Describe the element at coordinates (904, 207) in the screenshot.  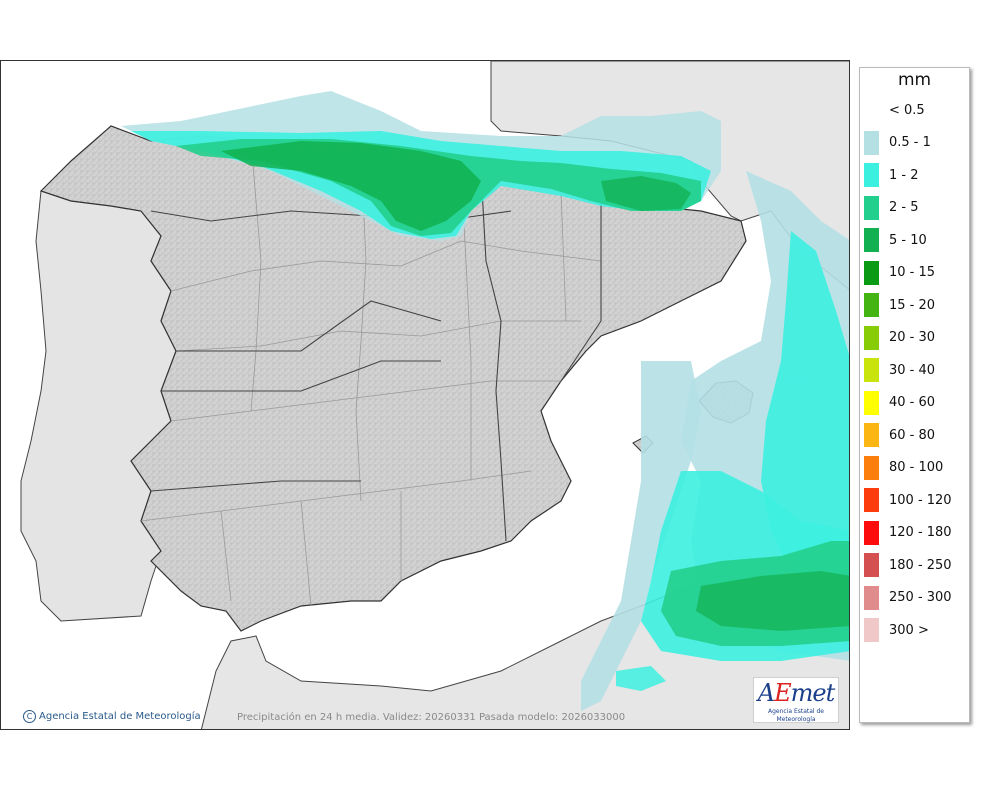
I see `legend-label: 2 - 5` at that location.